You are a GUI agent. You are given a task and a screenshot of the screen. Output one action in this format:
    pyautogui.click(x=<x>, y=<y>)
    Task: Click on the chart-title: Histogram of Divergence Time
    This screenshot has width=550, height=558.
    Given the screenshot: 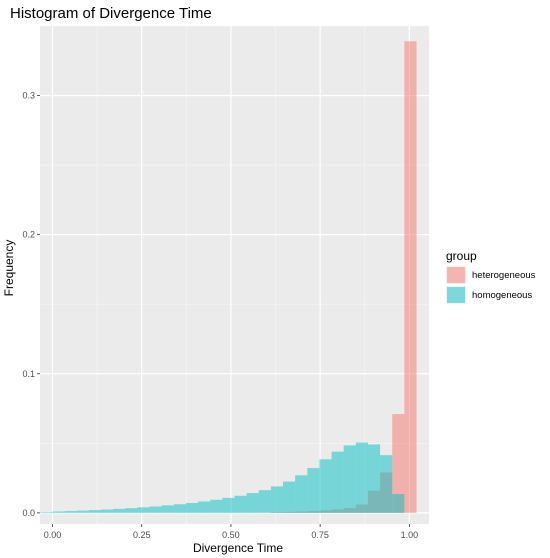 What is the action you would take?
    pyautogui.click(x=111, y=13)
    